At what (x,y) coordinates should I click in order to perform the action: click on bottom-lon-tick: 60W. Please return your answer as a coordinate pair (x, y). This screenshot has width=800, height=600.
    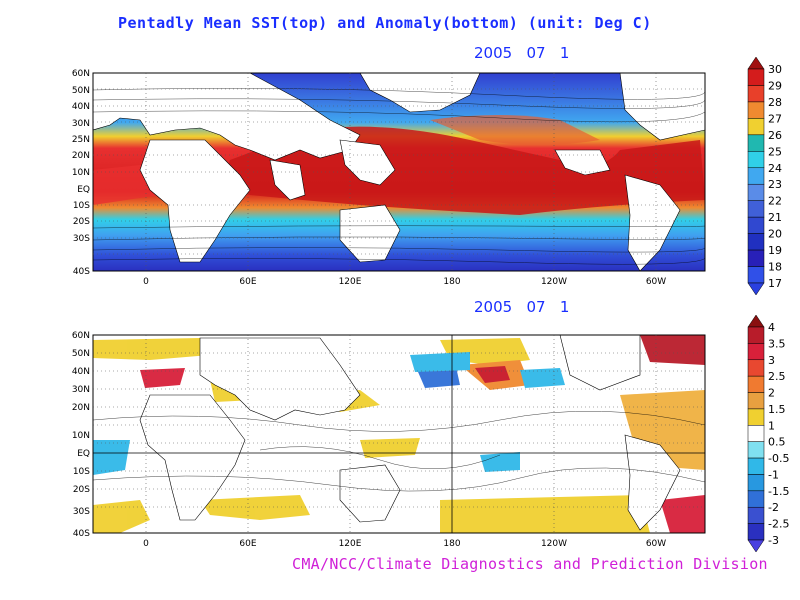
    Looking at the image, I should click on (656, 544).